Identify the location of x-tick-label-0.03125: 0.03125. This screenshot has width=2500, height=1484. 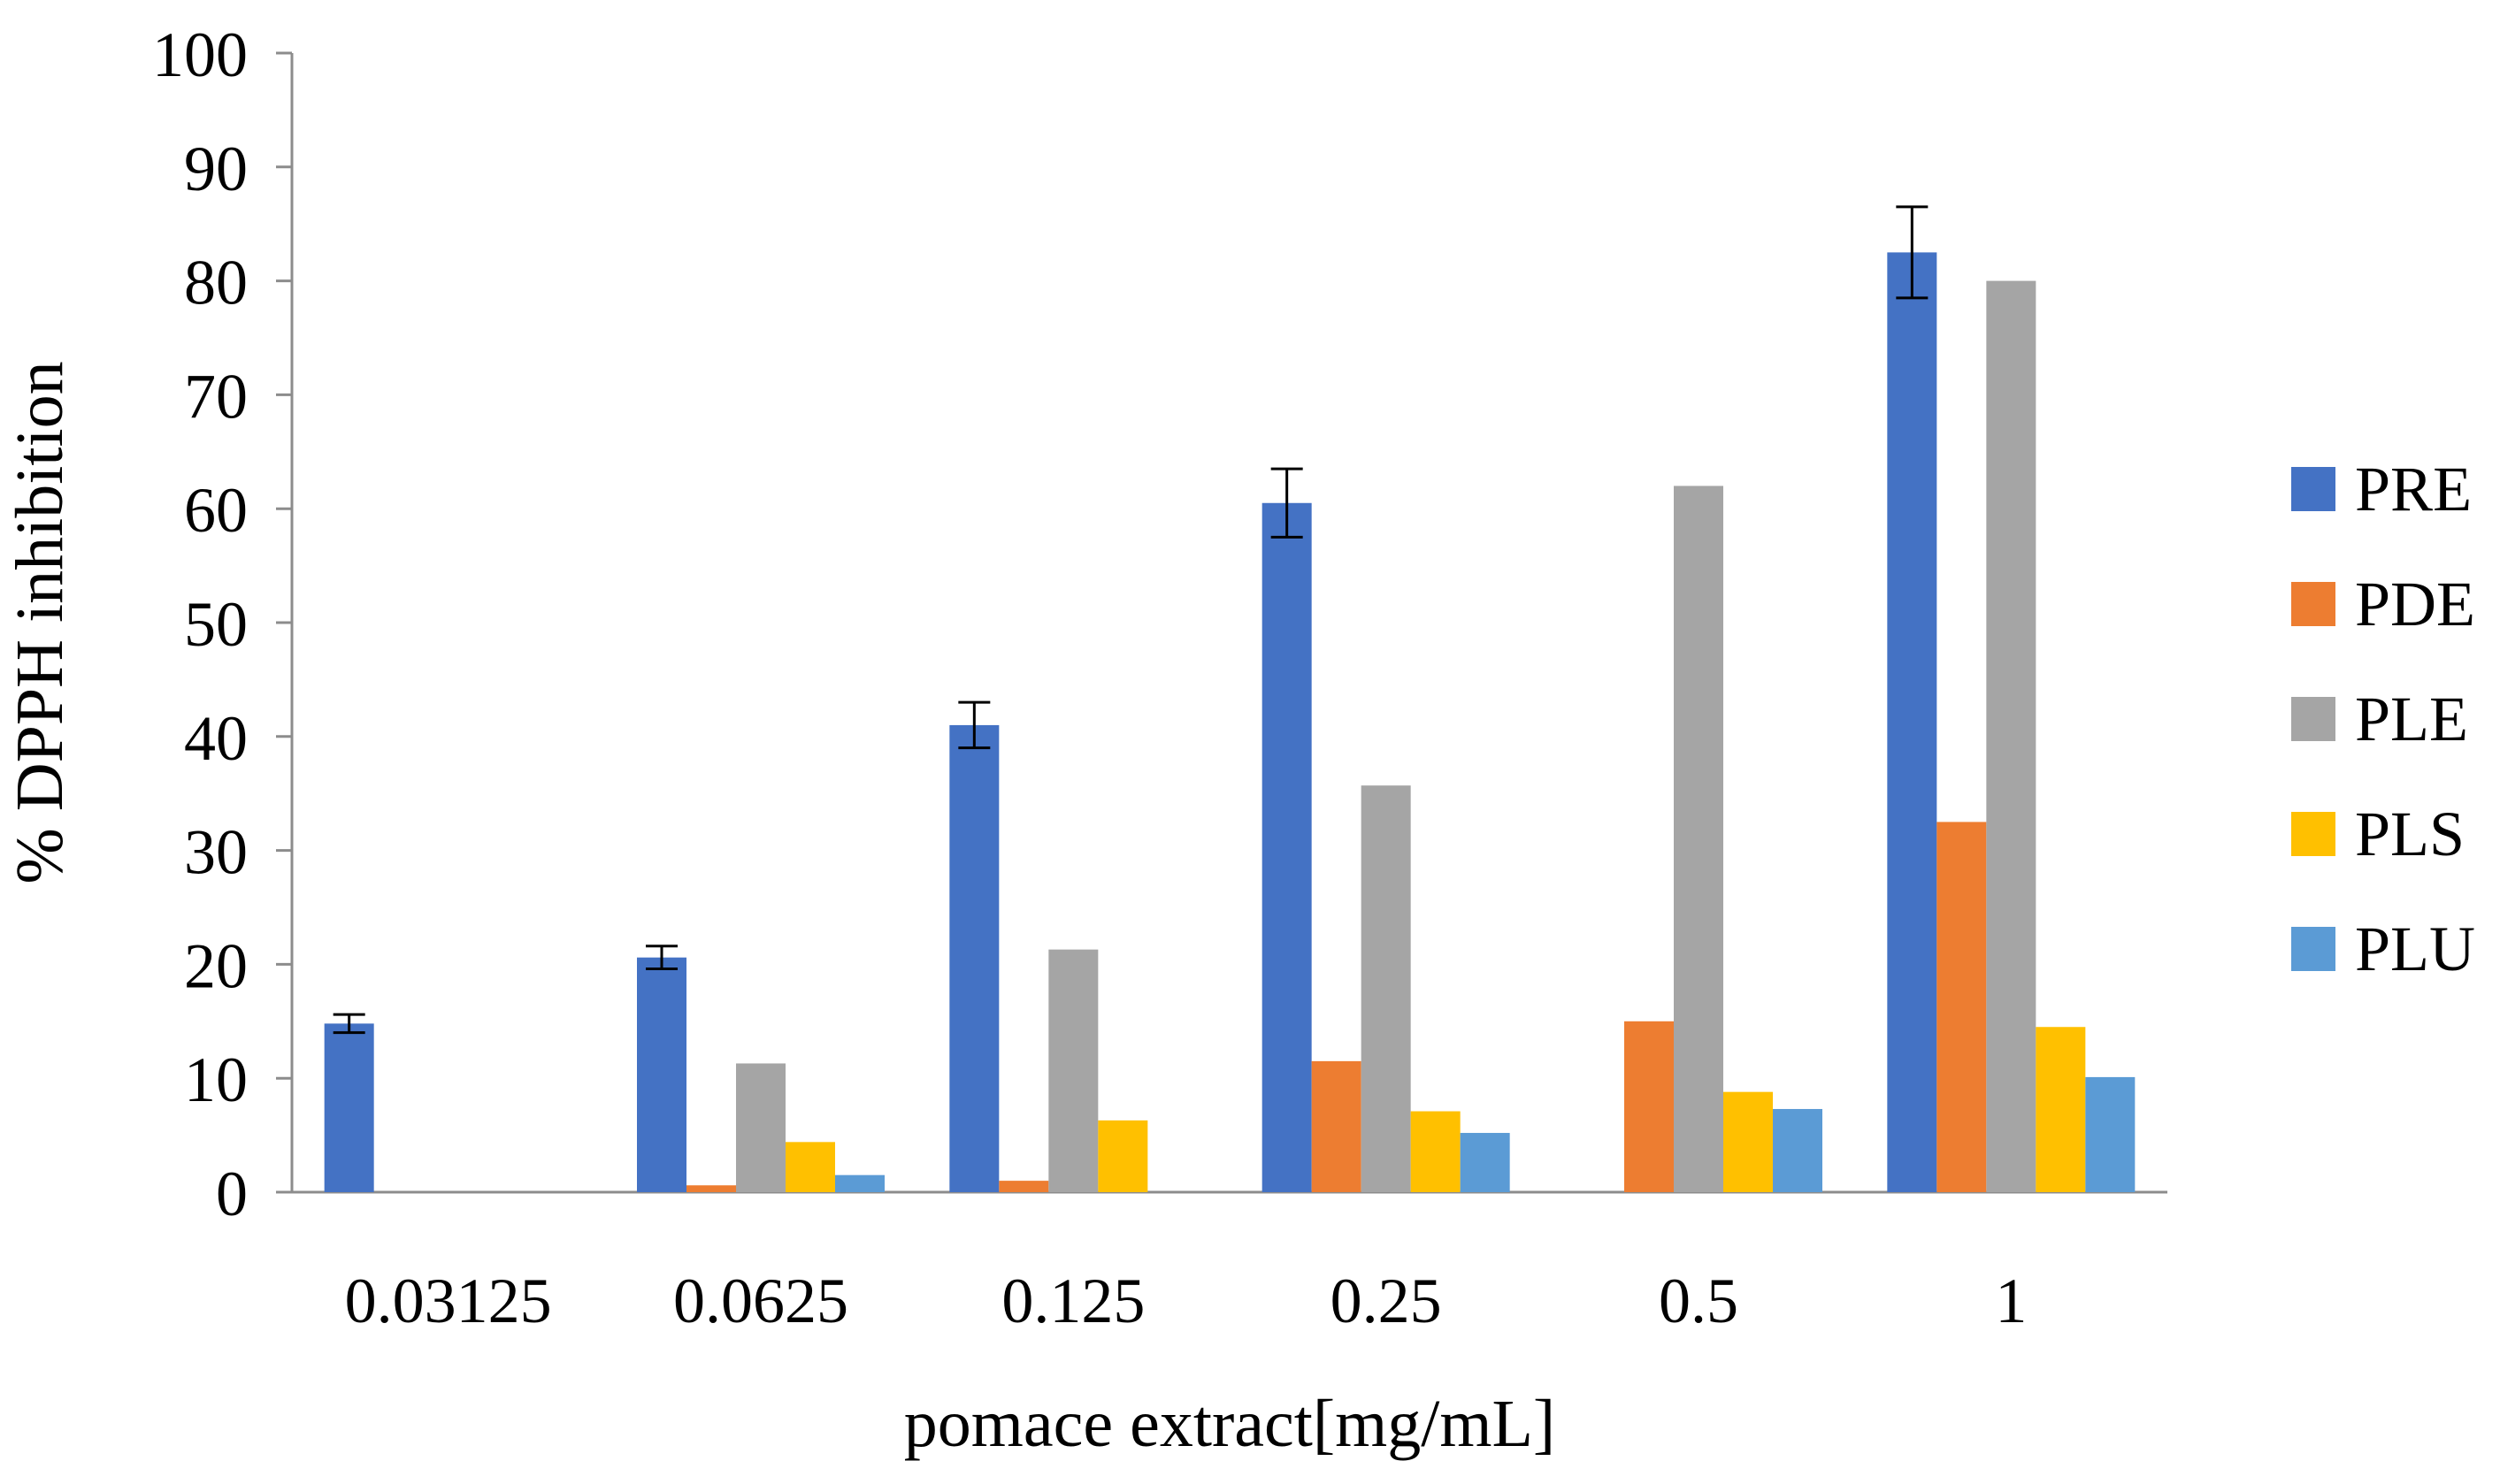
(448, 1301).